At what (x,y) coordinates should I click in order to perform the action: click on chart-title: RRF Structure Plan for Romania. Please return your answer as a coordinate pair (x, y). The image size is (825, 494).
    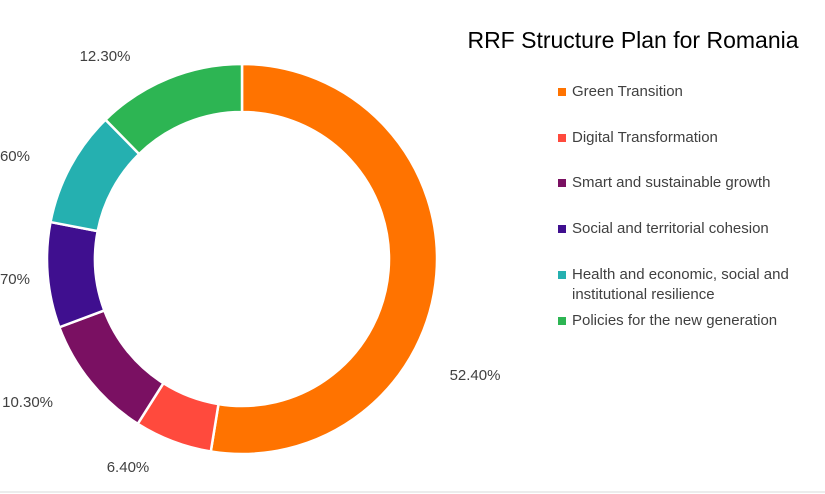
    Looking at the image, I should click on (632, 40).